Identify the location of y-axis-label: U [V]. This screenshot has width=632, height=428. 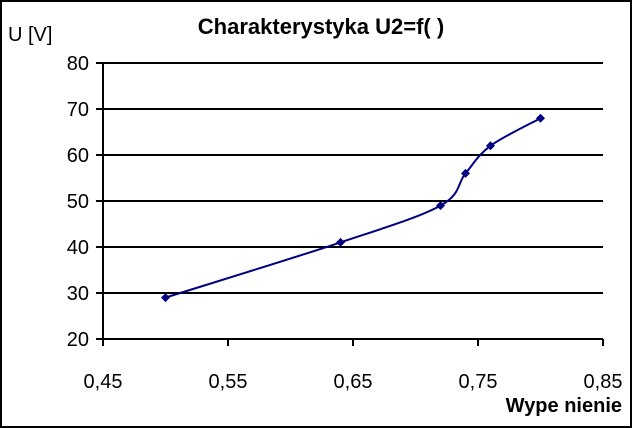
(30, 35).